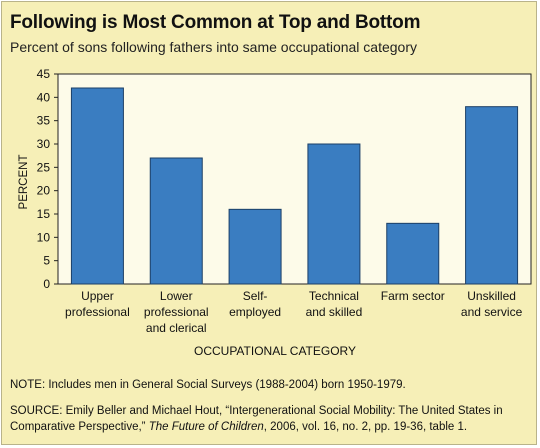  I want to click on y-tick-label: 15, so click(44, 214).